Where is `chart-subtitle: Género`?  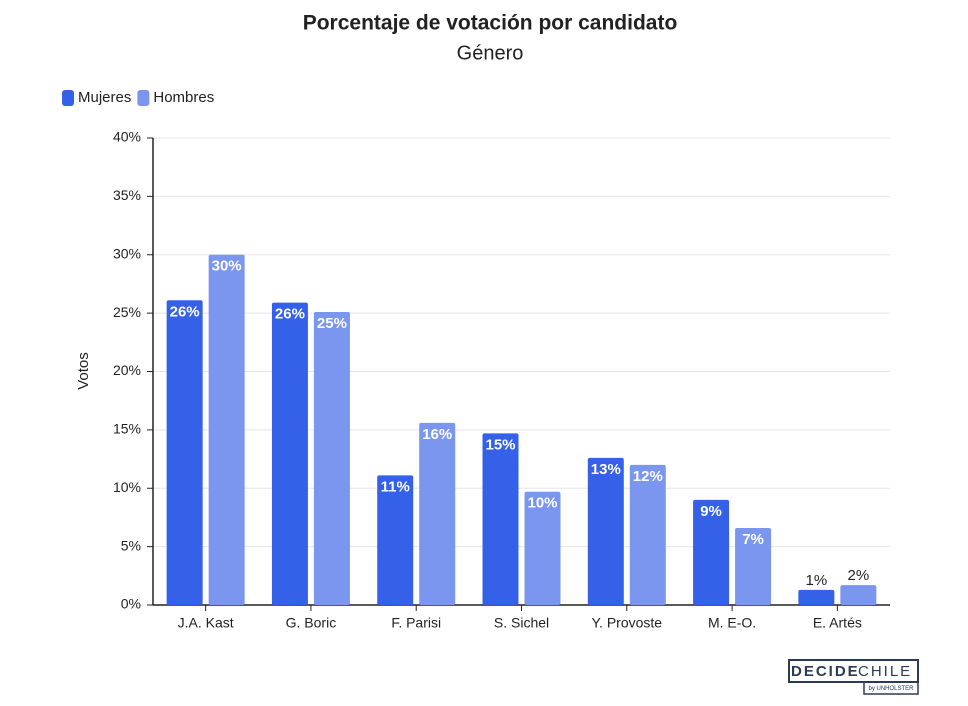
chart-subtitle: Género is located at coordinates (490, 53).